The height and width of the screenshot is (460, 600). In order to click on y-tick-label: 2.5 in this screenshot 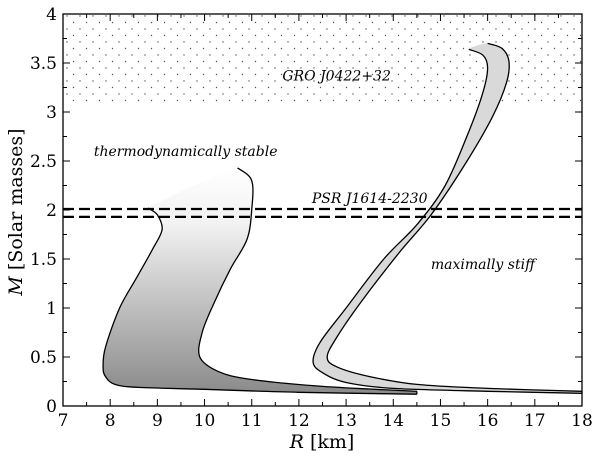, I will do `click(43, 162)`.